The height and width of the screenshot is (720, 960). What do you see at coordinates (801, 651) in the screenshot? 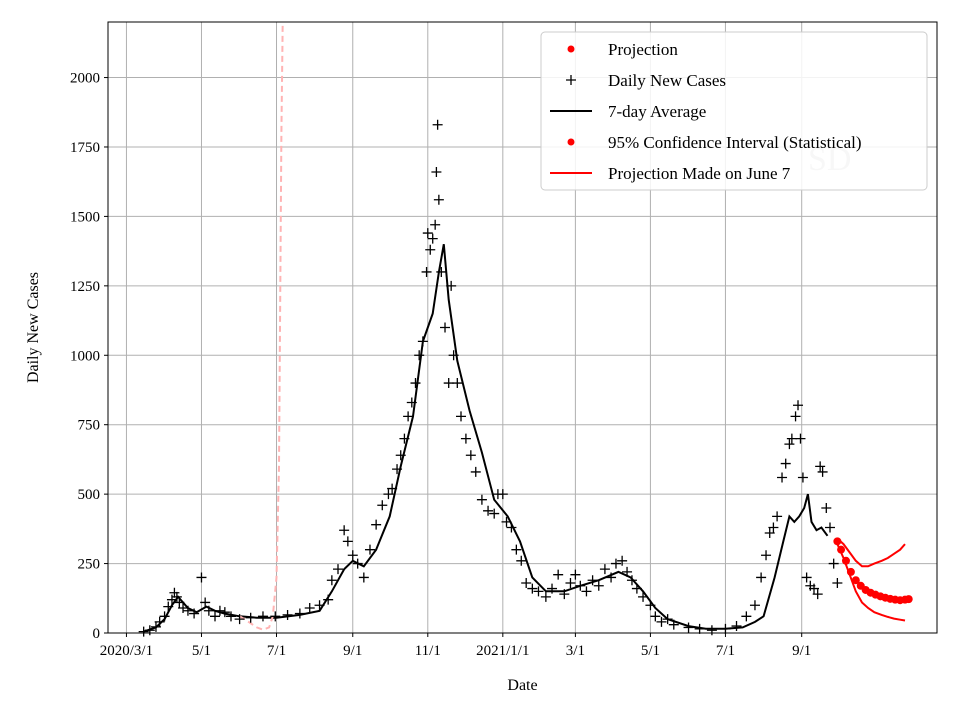
I see `x-tick-label: 9/1` at bounding box center [801, 651].